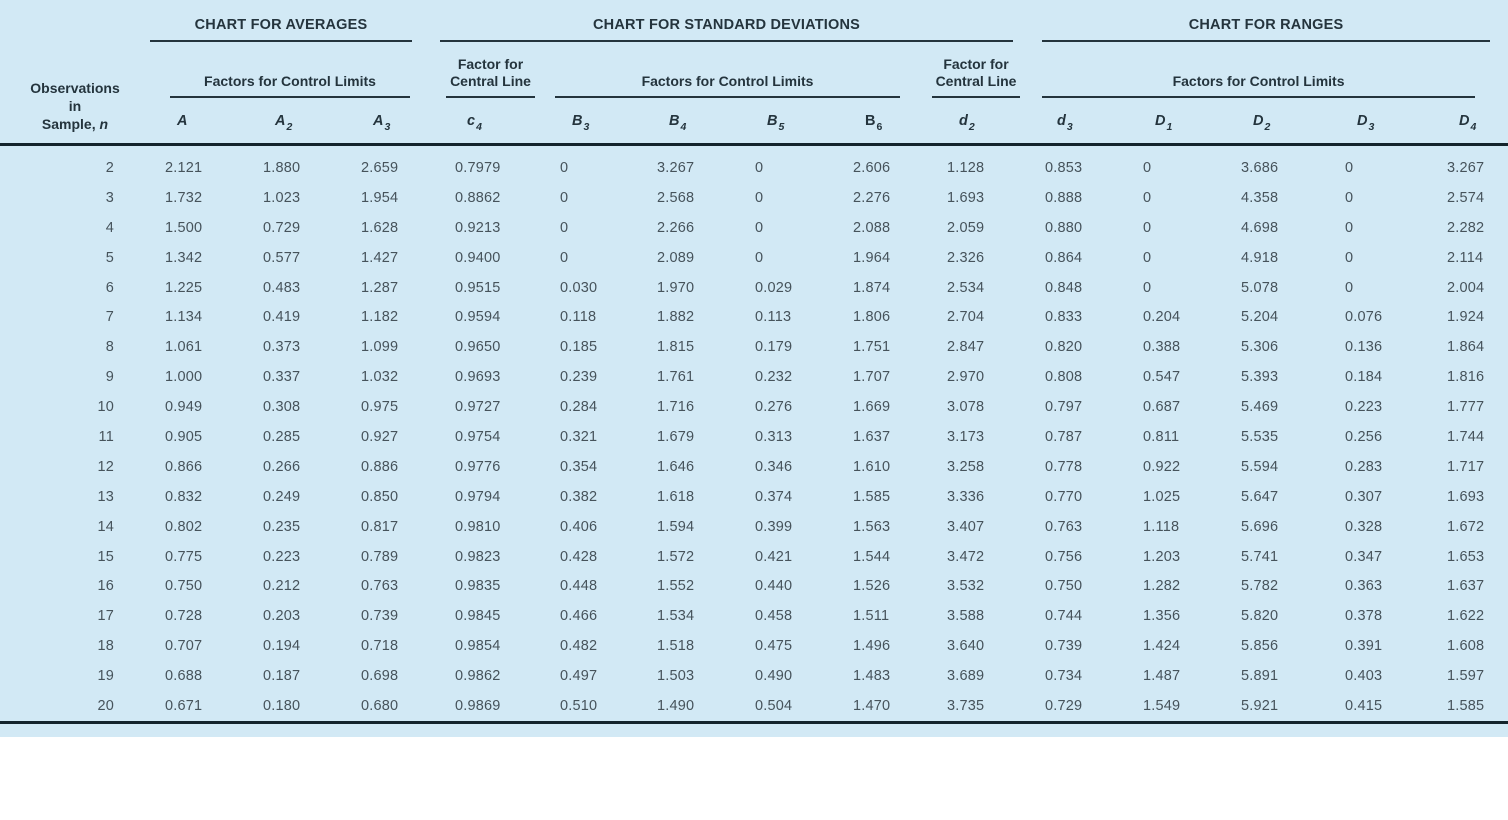 The image size is (1508, 820). I want to click on cell-B5: 0.440, so click(774, 586).